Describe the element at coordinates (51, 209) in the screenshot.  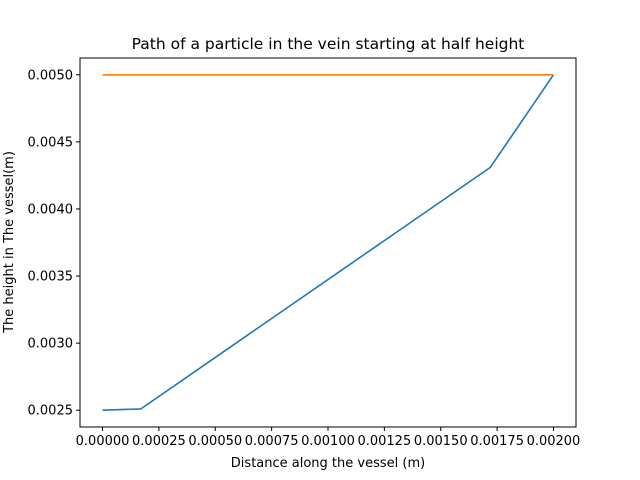
I see `y-tick-label: 0.0040` at that location.